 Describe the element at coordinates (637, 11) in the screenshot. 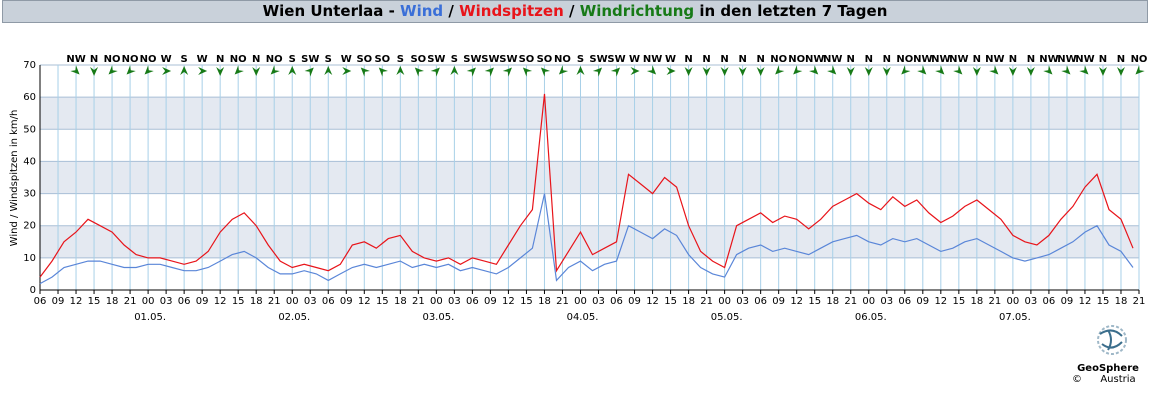

I see `title-part: Windrichtung` at that location.